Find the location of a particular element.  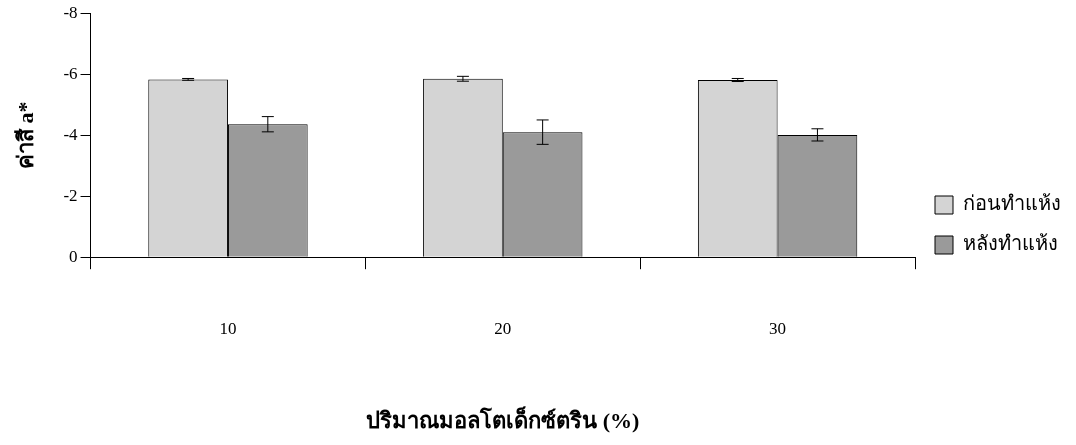

y-tick-label: -2 is located at coordinates (70, 195).